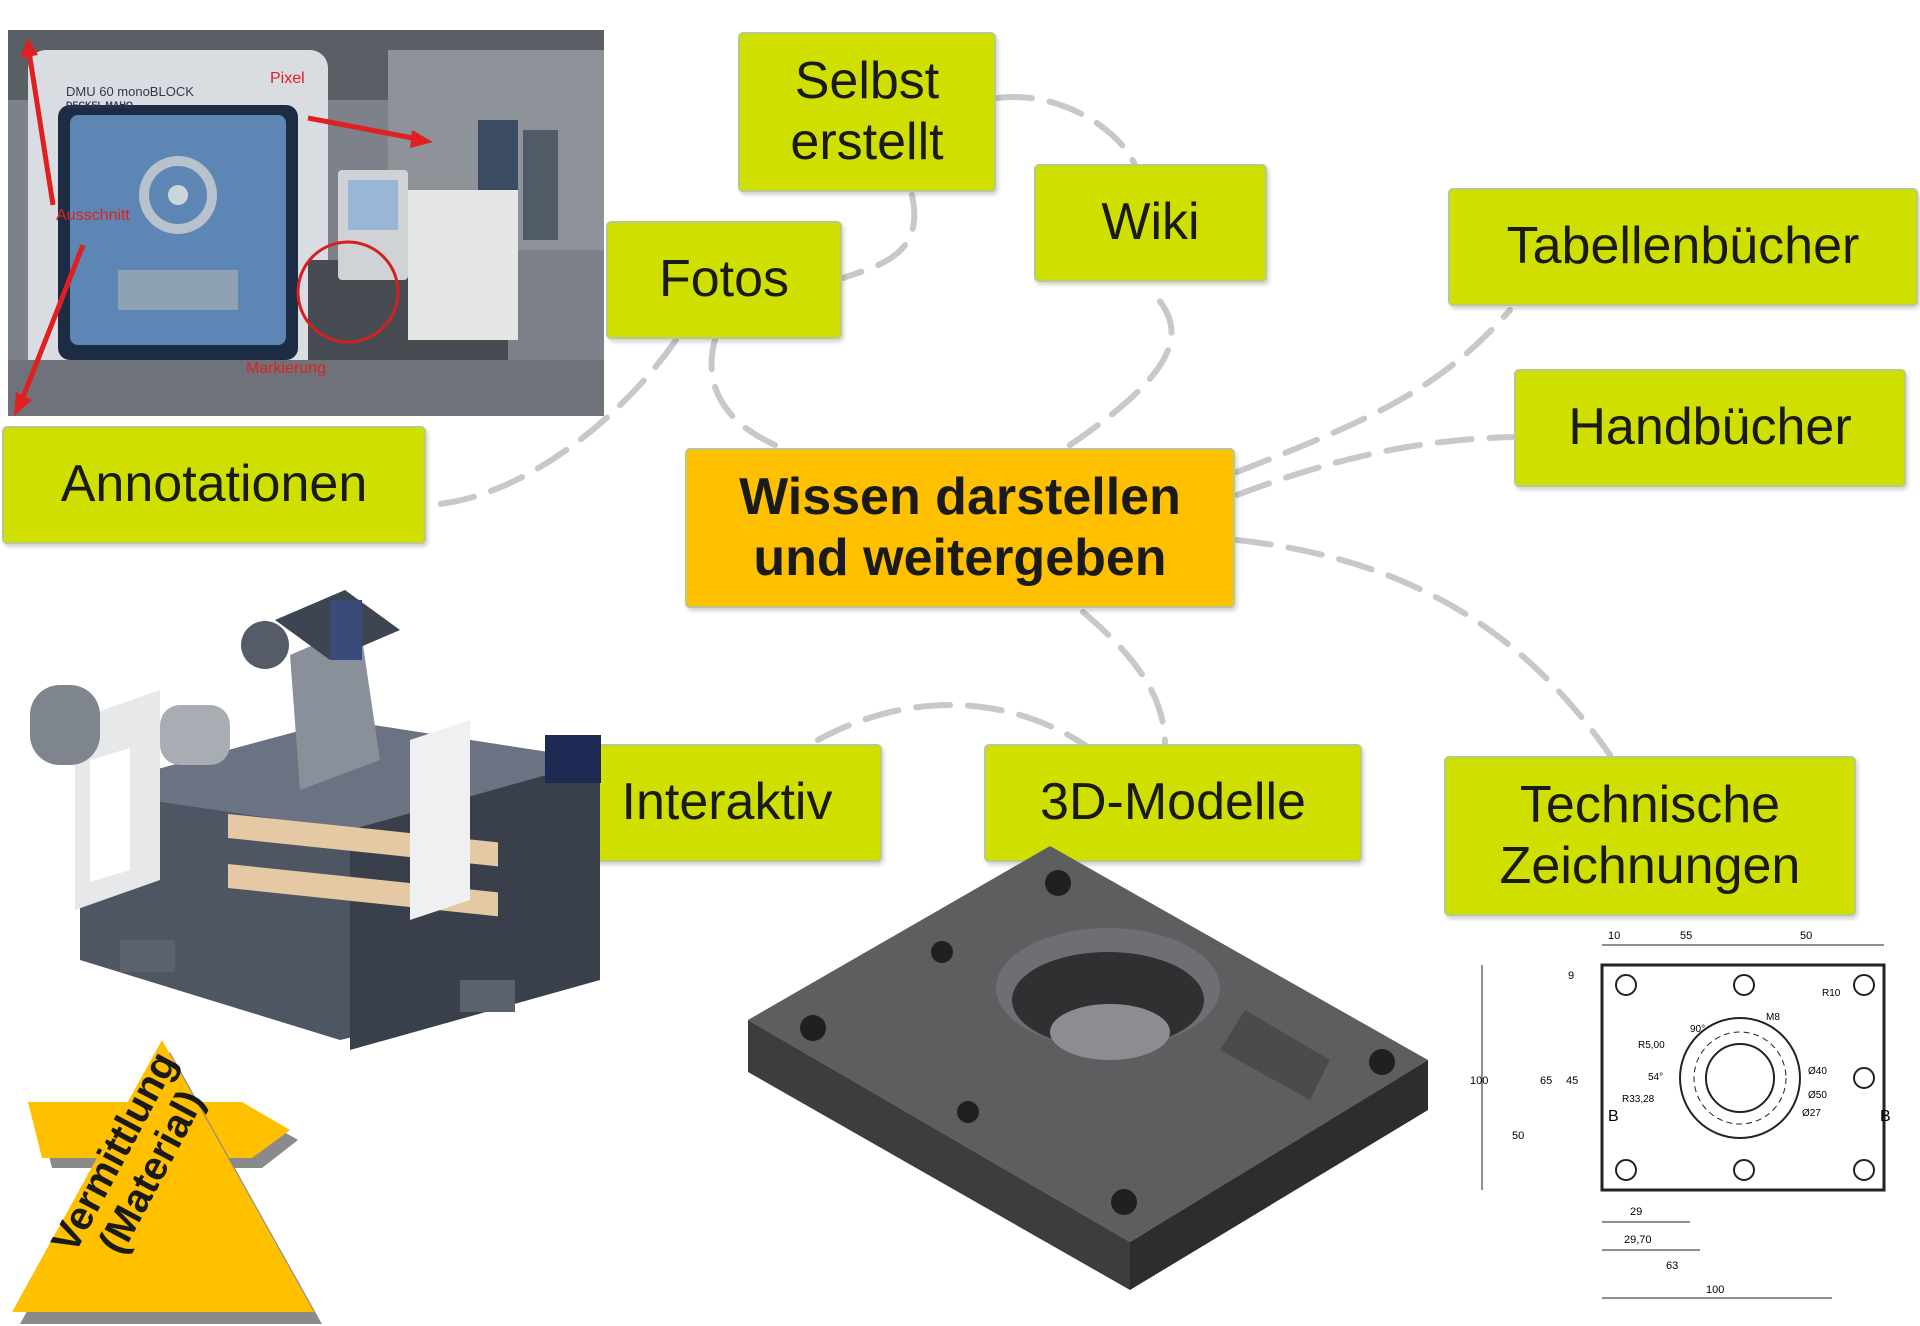 This screenshot has width=1920, height=1326. What do you see at coordinates (99, 105) in the screenshot?
I see `machine-maker-label: DECKEL MAHO` at bounding box center [99, 105].